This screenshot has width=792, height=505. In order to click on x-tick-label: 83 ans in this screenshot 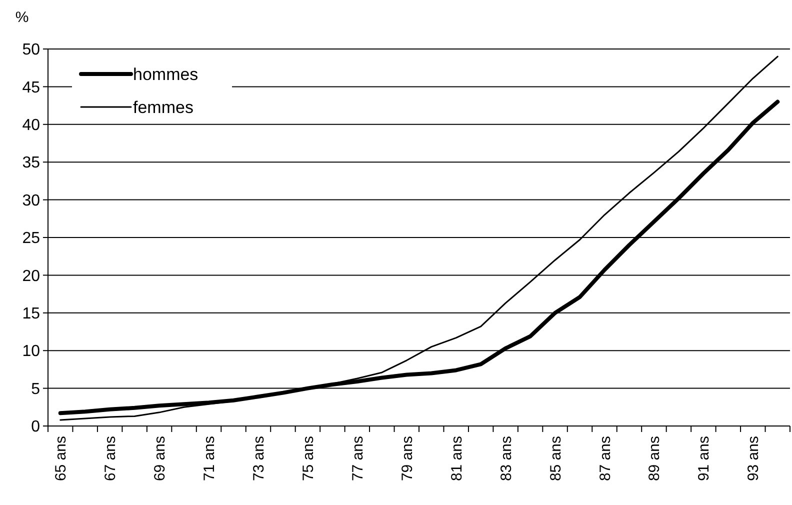, I will do `click(506, 459)`.